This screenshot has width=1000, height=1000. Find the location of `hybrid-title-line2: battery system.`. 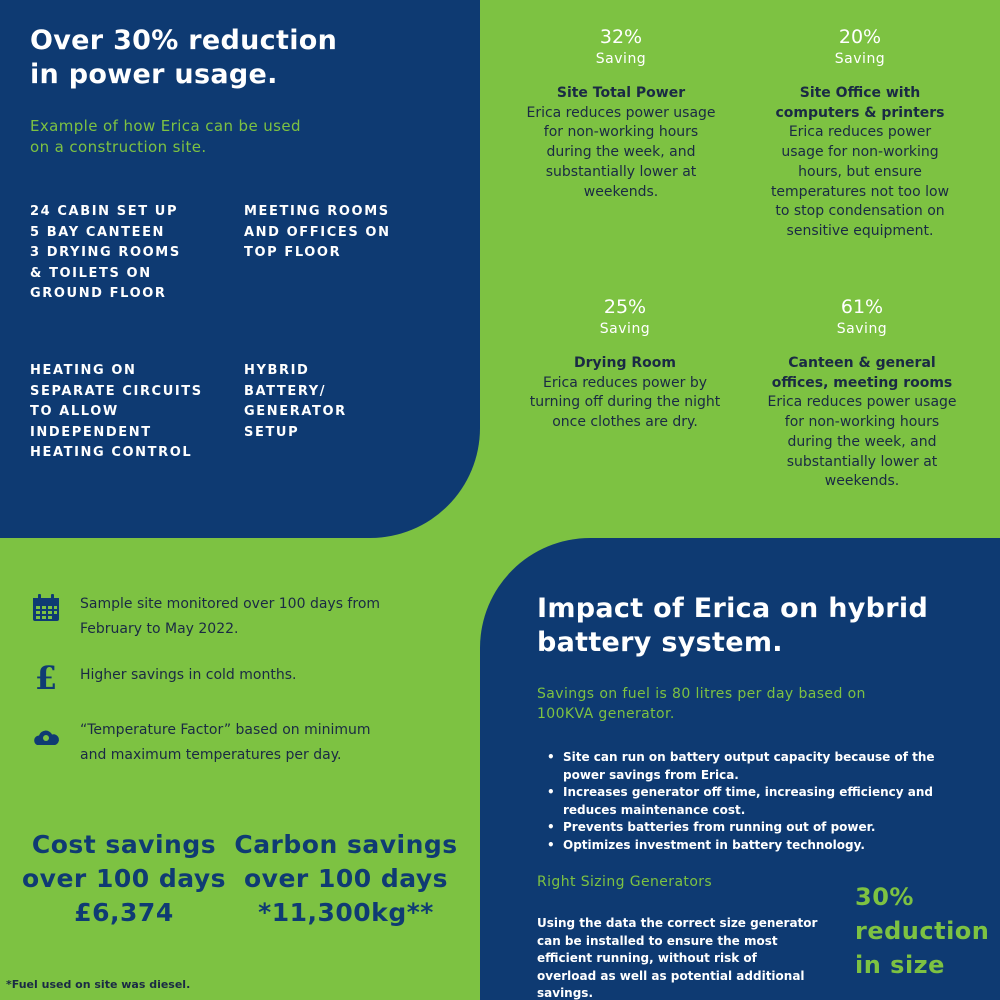

hybrid-title-line2: battery system. is located at coordinates (660, 642).